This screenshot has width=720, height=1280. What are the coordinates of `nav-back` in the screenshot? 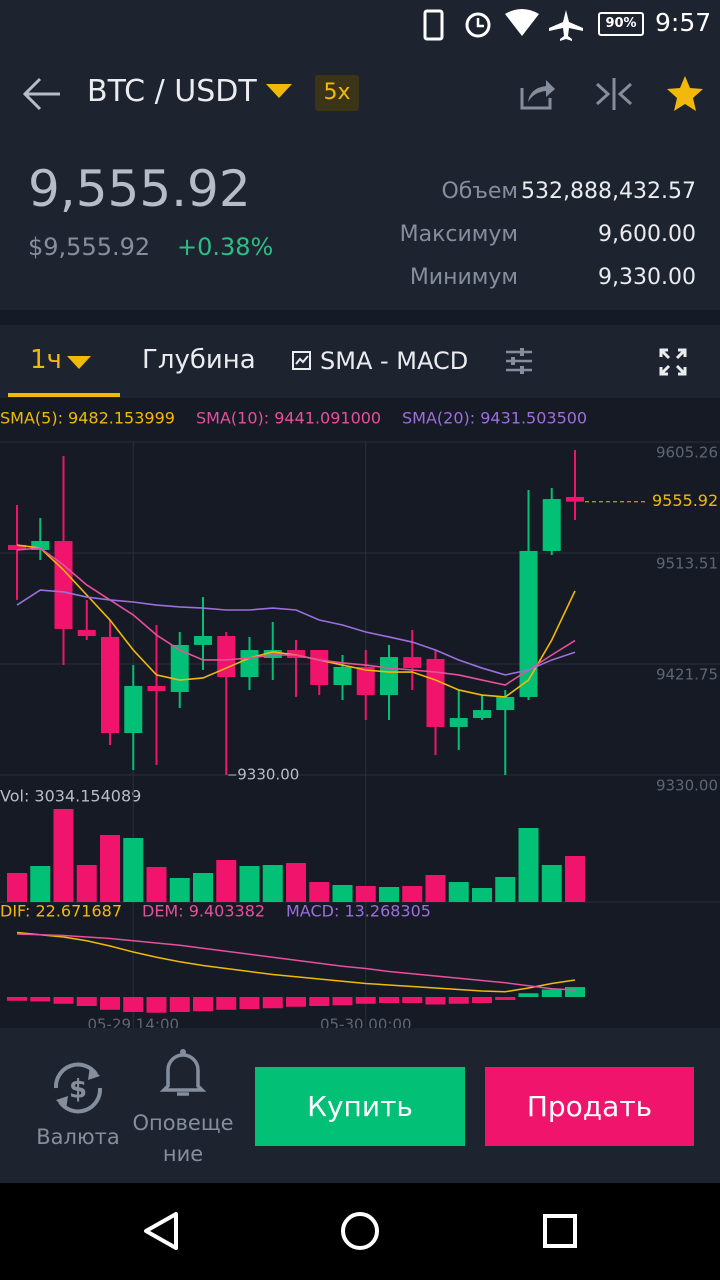 It's located at (161, 1231).